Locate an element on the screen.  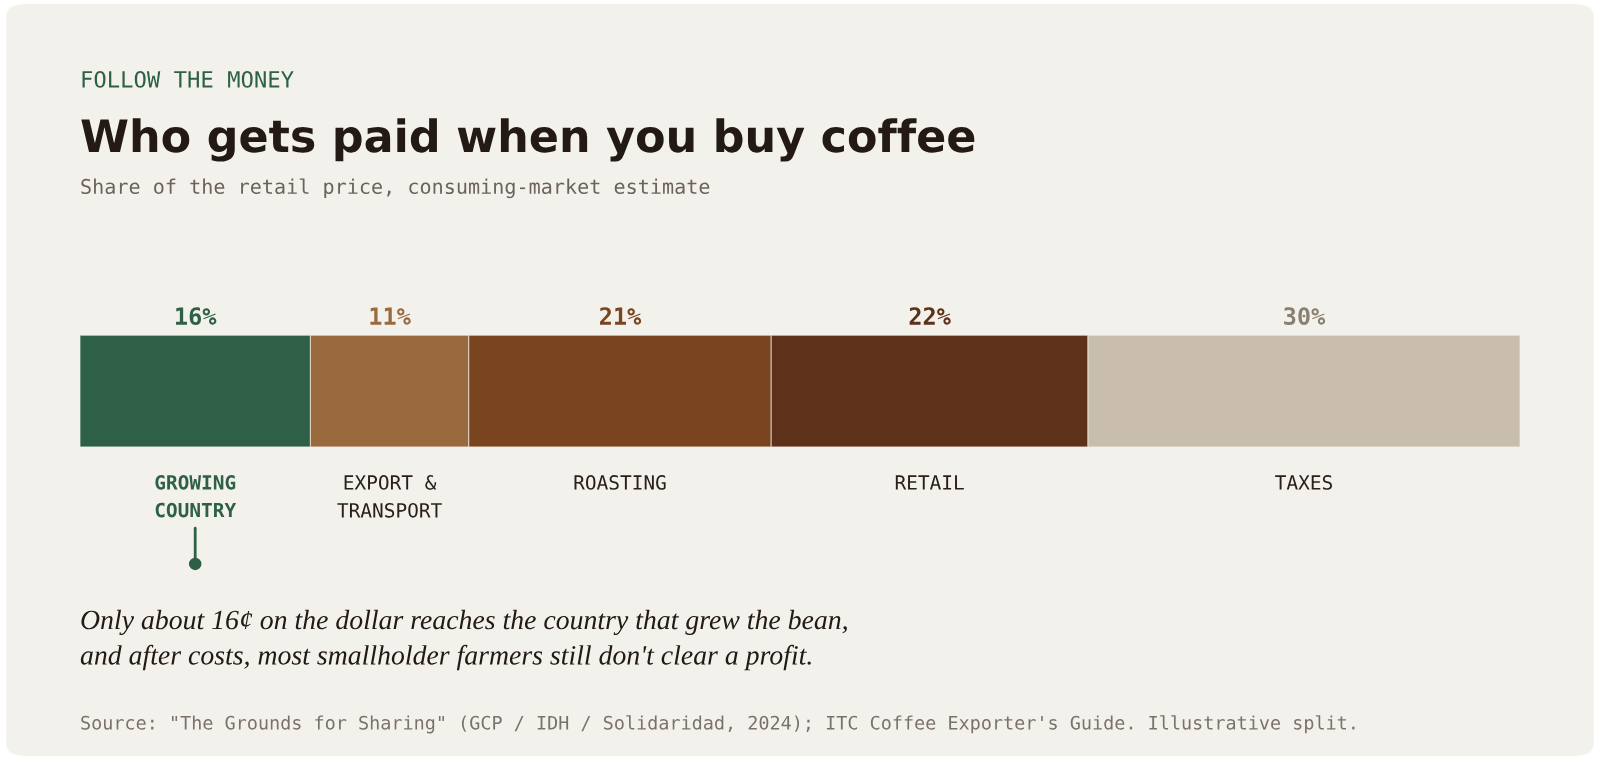
chart-subtitle: Share of the retail price, consuming-market estimate is located at coordinates (395, 188).